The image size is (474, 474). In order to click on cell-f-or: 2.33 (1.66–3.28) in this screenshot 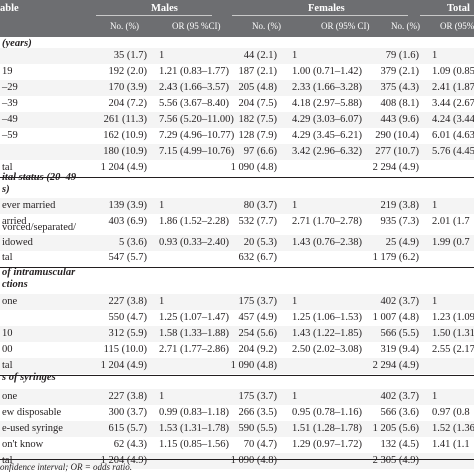, I will do `click(327, 87)`.